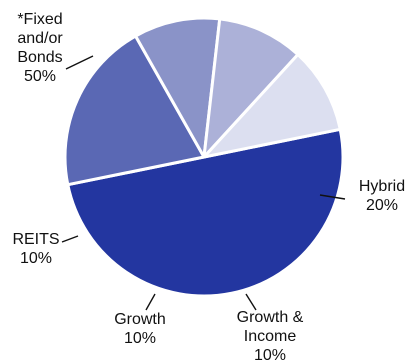 The width and height of the screenshot is (411, 363). Describe the element at coordinates (40, 48) in the screenshot. I see `slice-label-fixed-bonds: *Fixed and/or Bonds 50%` at that location.